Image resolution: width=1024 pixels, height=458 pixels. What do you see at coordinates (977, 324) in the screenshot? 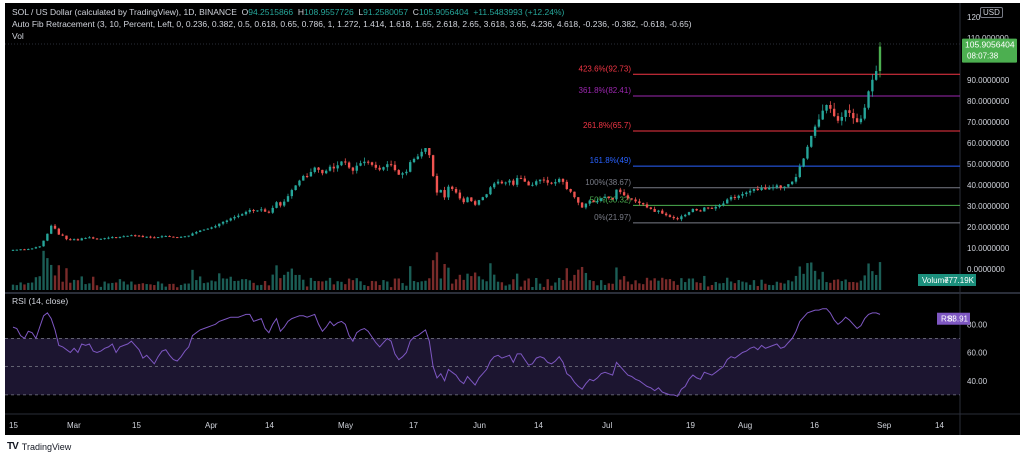
I see `rsi-axis-label: 80.00` at bounding box center [977, 324].